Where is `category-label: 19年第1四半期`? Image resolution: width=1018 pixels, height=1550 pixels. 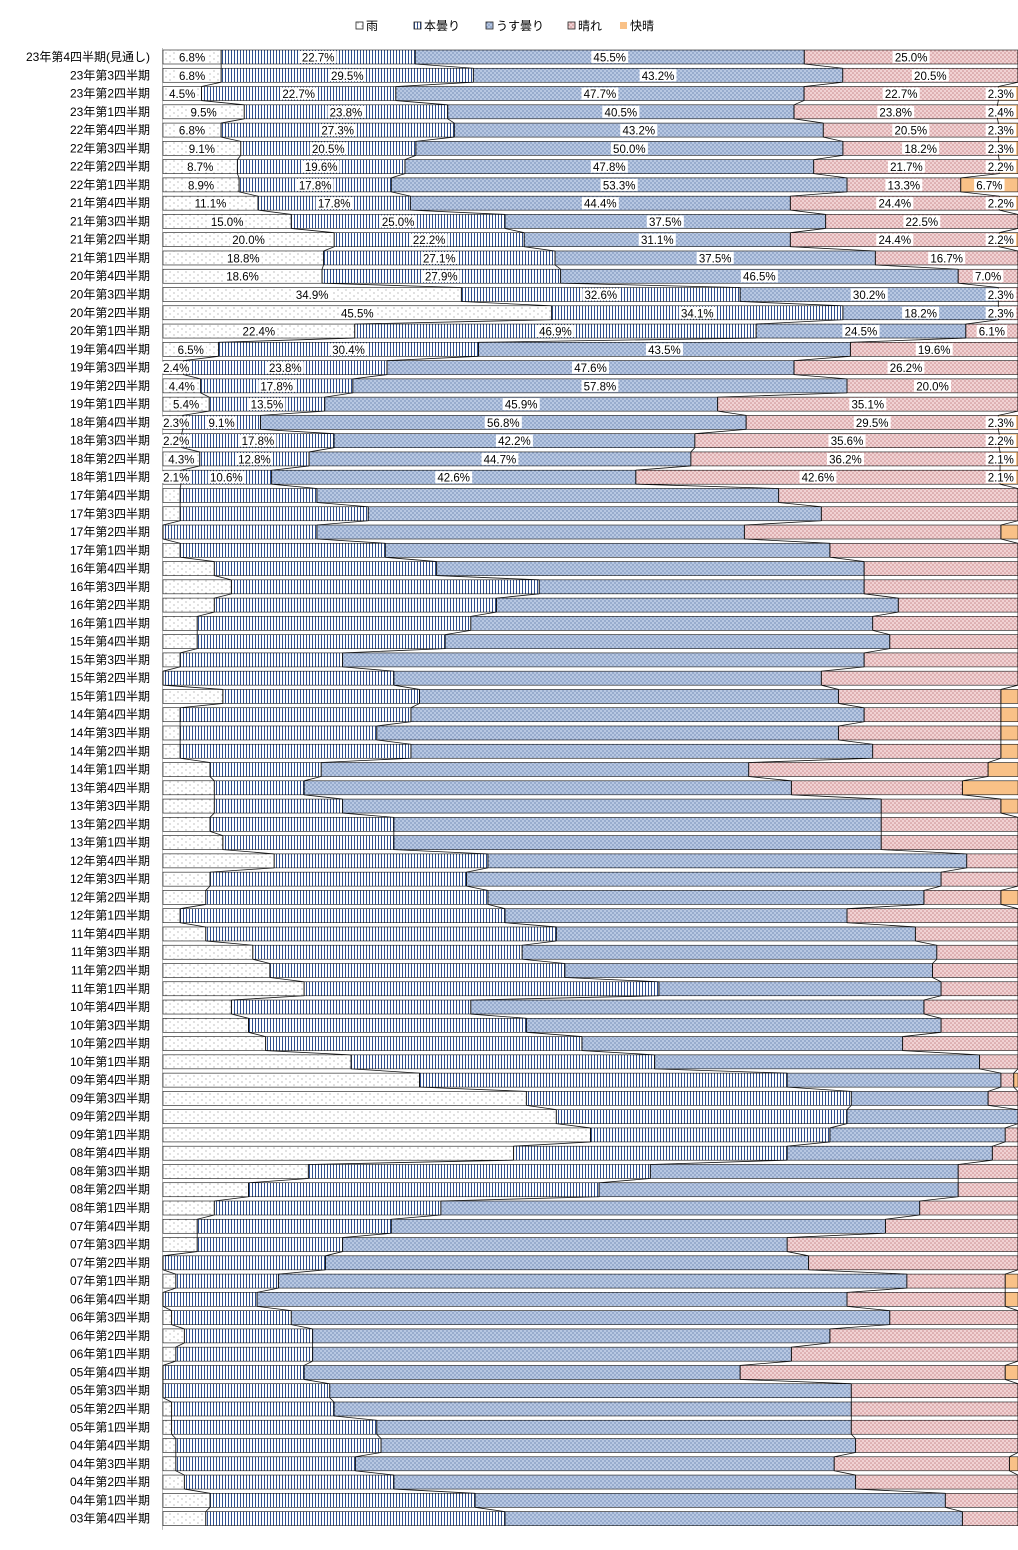
category-label: 19年第1四半期 is located at coordinates (110, 404).